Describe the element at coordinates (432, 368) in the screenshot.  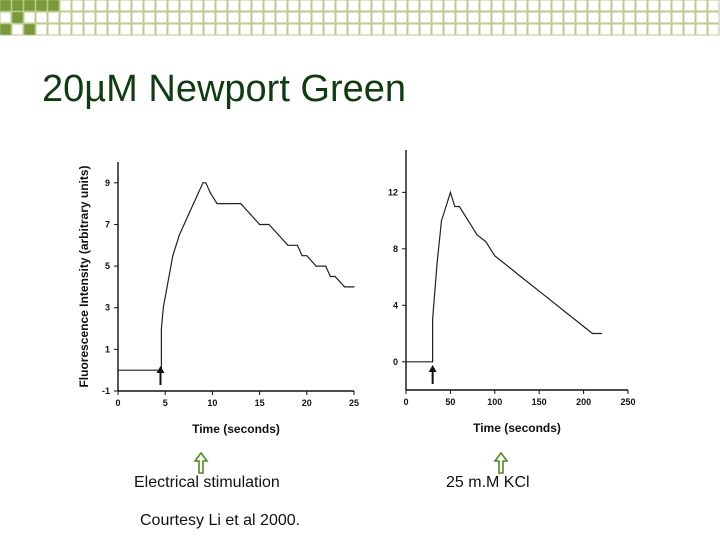
I see `stimulus-arrow-head` at that location.